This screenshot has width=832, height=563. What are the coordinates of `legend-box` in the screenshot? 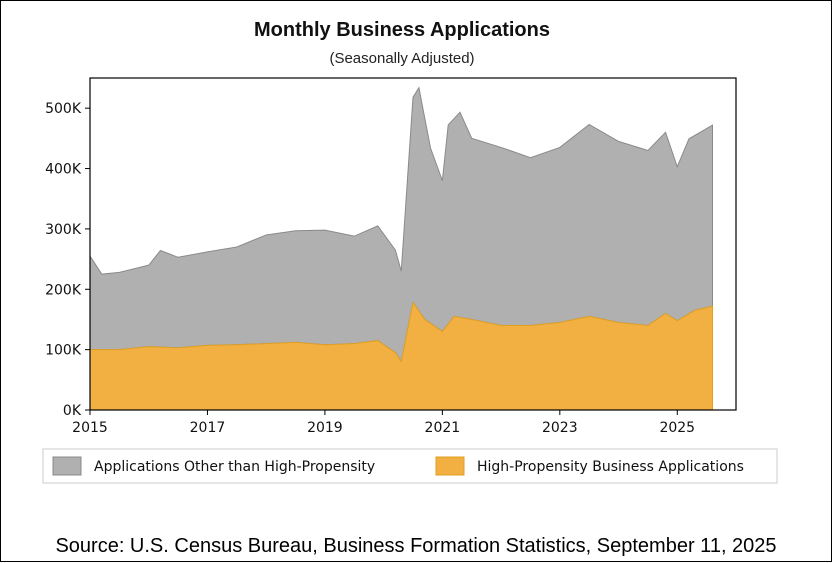 It's located at (410, 466).